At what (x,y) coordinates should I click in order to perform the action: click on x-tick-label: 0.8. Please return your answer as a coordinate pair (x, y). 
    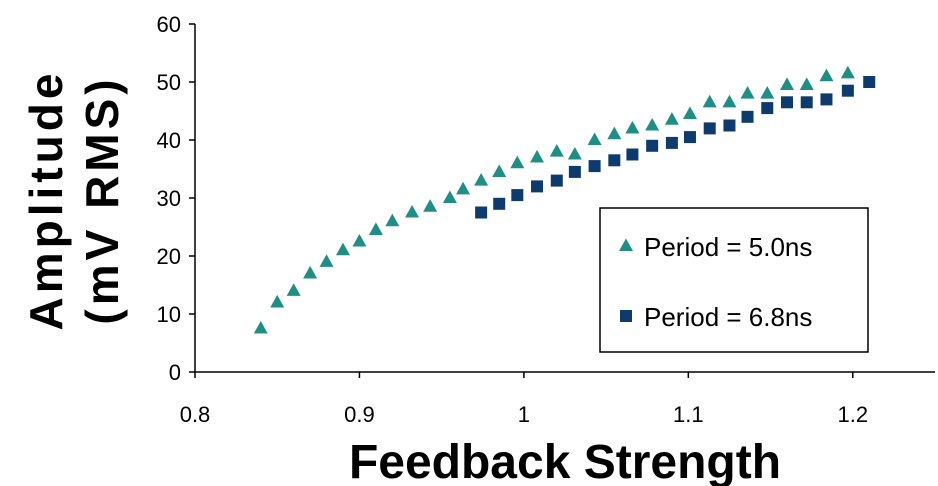
    Looking at the image, I should click on (195, 414).